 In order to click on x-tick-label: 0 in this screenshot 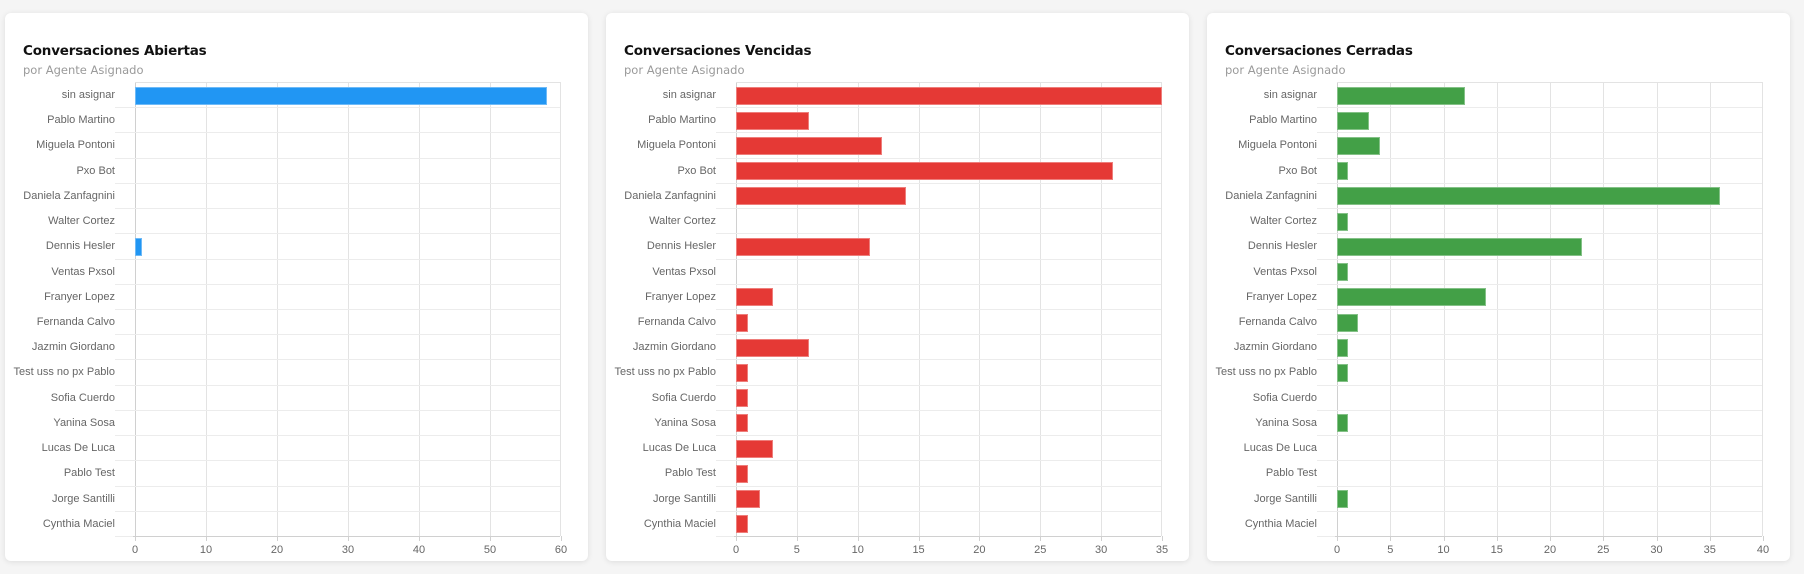, I will do `click(135, 550)`.